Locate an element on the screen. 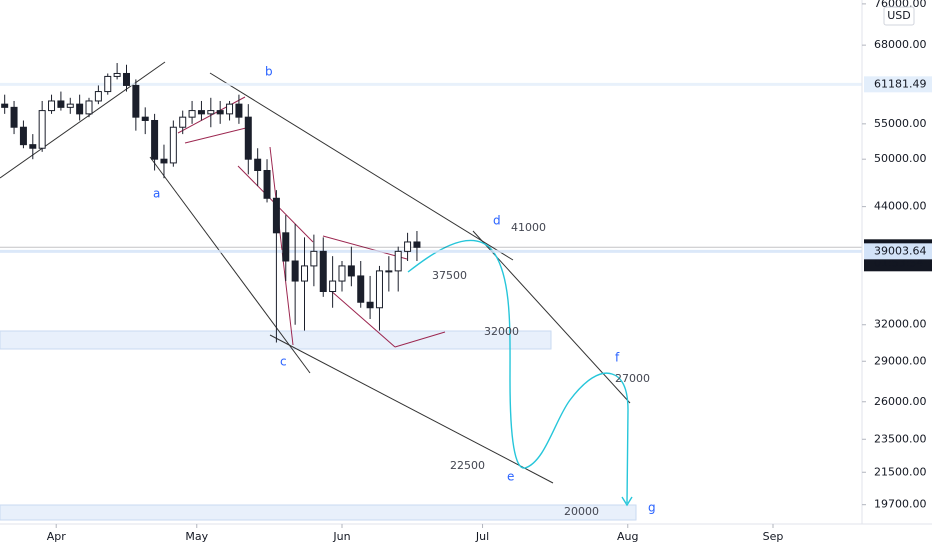  y-tick-label: 19700.00 is located at coordinates (900, 504).